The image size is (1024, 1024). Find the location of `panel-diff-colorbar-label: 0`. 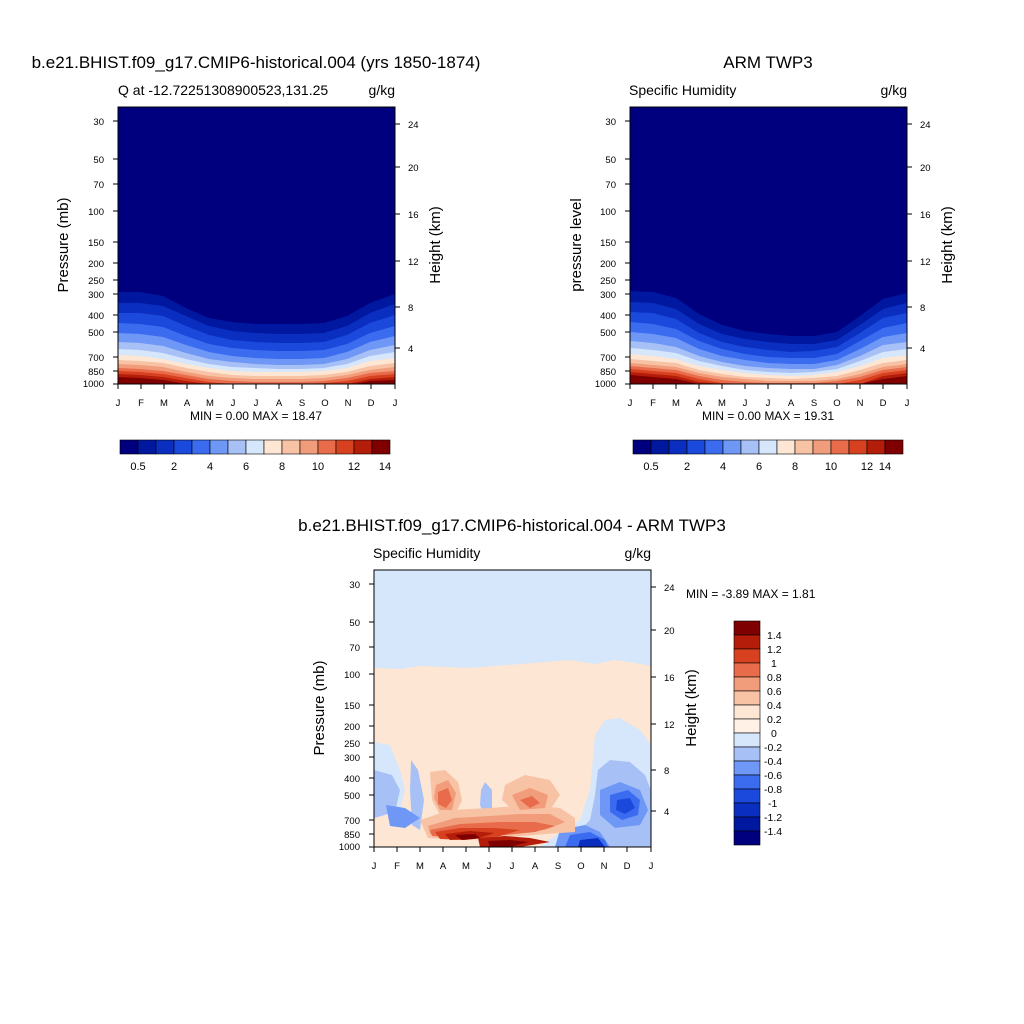

panel-diff-colorbar-label: 0 is located at coordinates (774, 734).